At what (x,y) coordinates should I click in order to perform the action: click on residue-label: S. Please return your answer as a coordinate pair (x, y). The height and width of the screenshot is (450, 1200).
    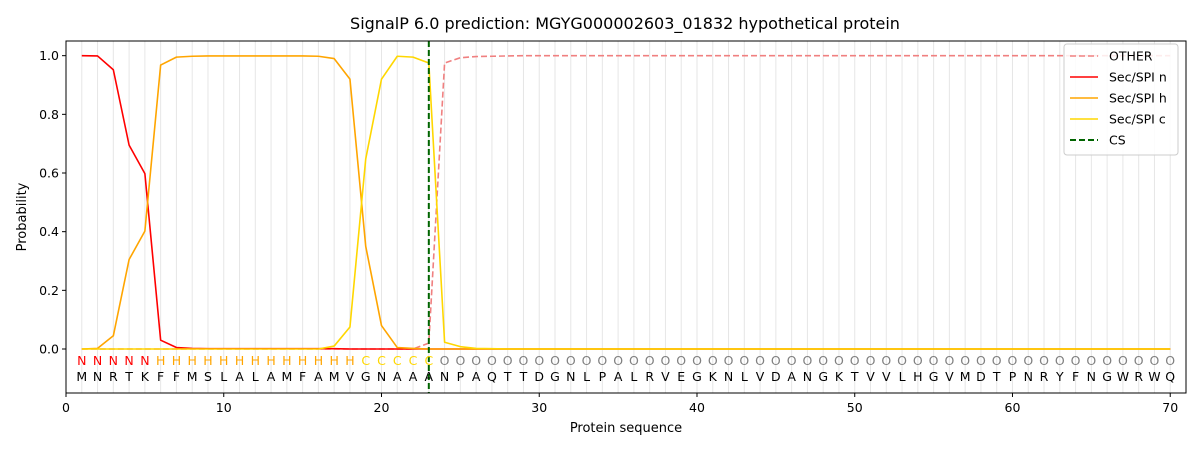
    Looking at the image, I should click on (208, 376).